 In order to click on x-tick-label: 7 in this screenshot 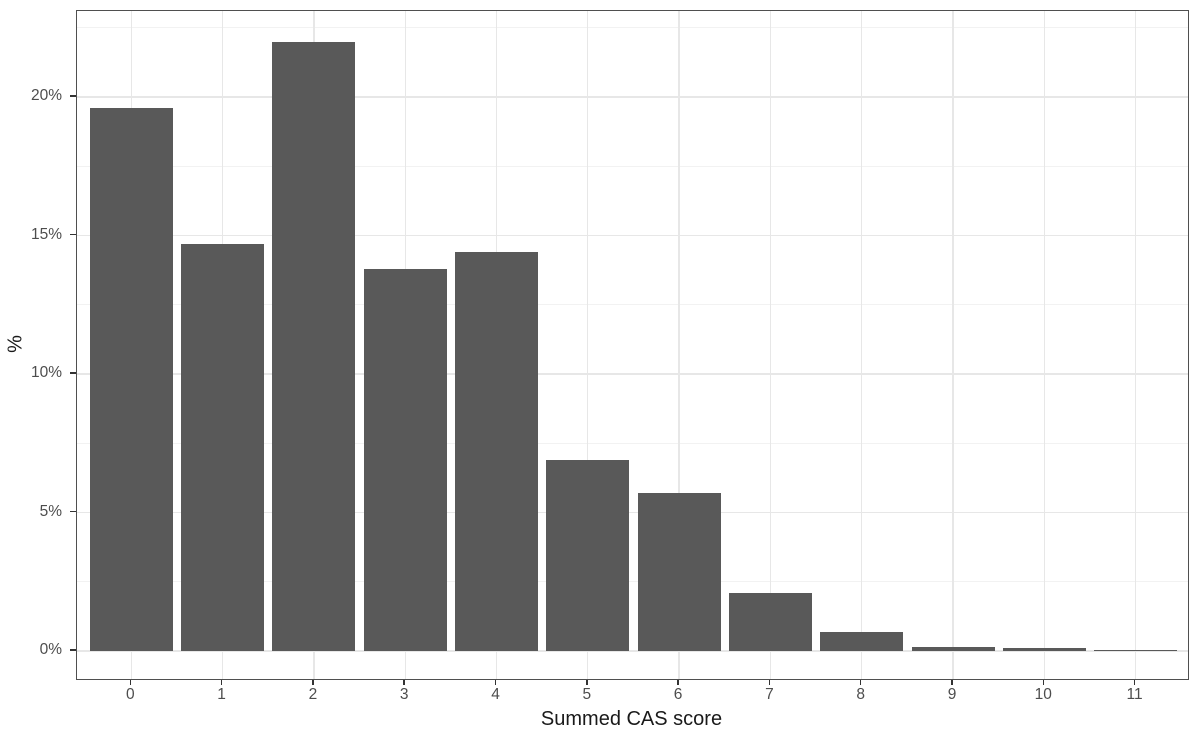, I will do `click(769, 694)`.